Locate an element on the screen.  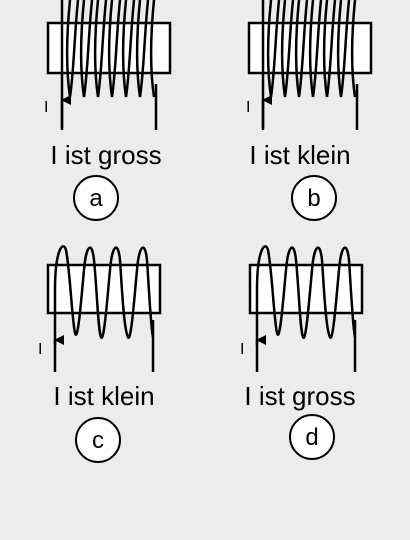
panel-b is located at coordinates (310, 65).